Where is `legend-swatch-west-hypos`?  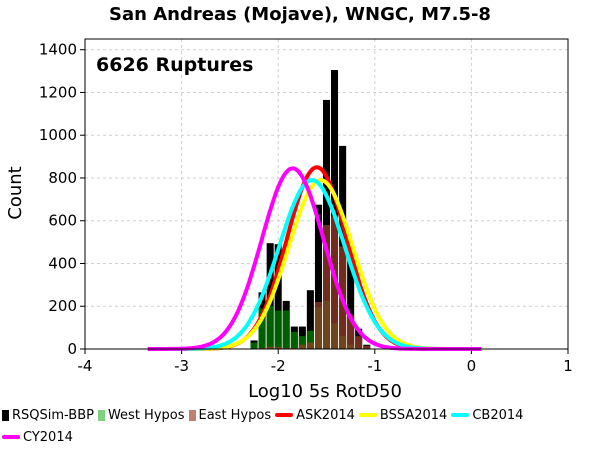 legend-swatch-west-hypos is located at coordinates (101, 415).